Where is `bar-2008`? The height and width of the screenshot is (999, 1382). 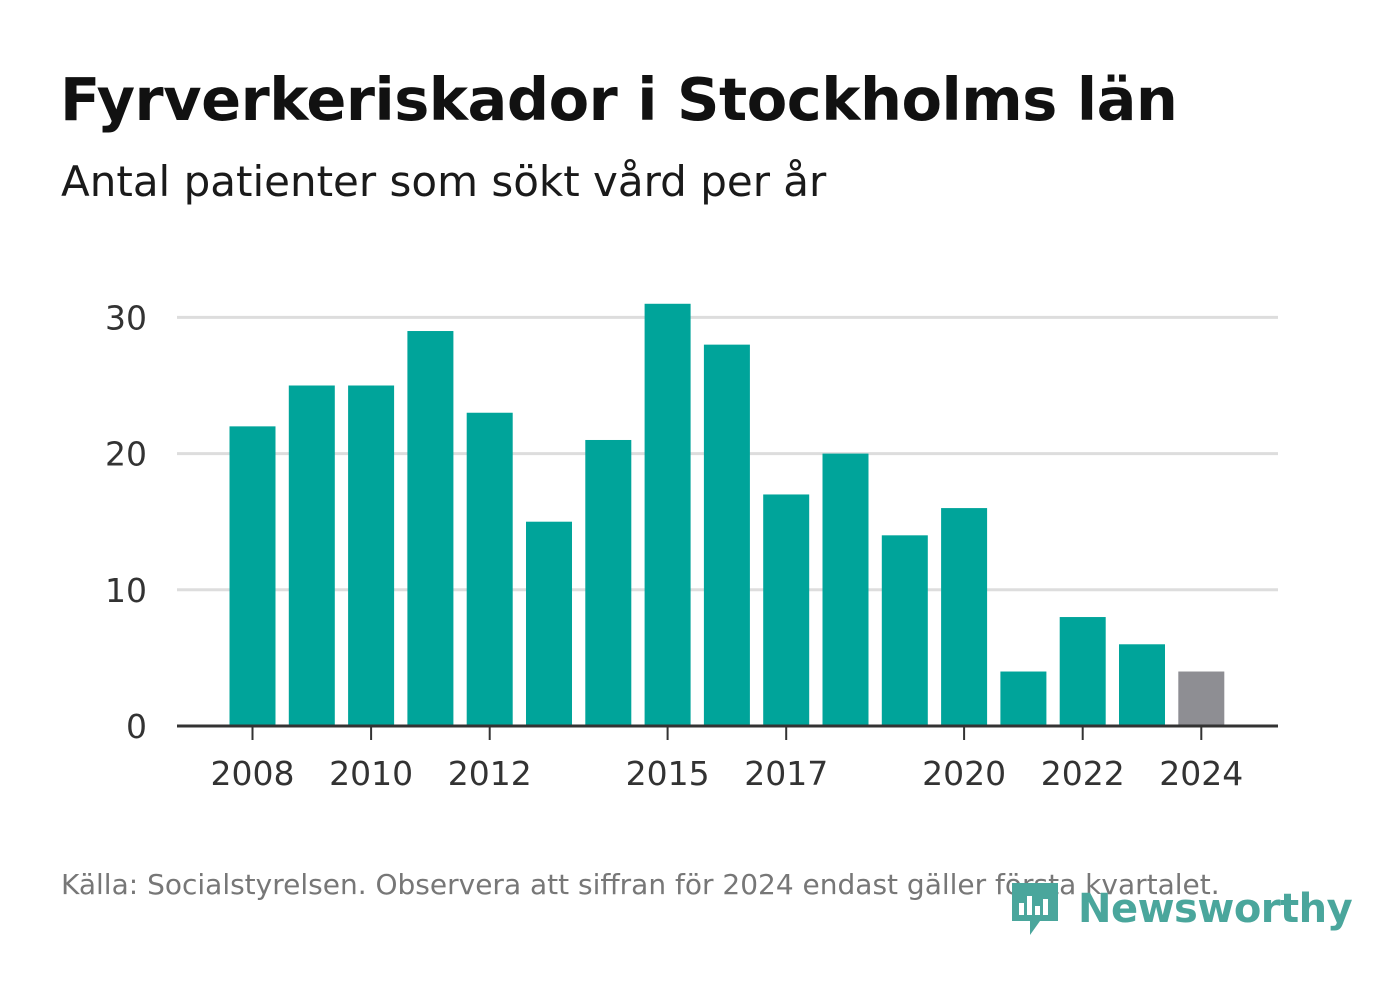
bar-2008 is located at coordinates (252, 576).